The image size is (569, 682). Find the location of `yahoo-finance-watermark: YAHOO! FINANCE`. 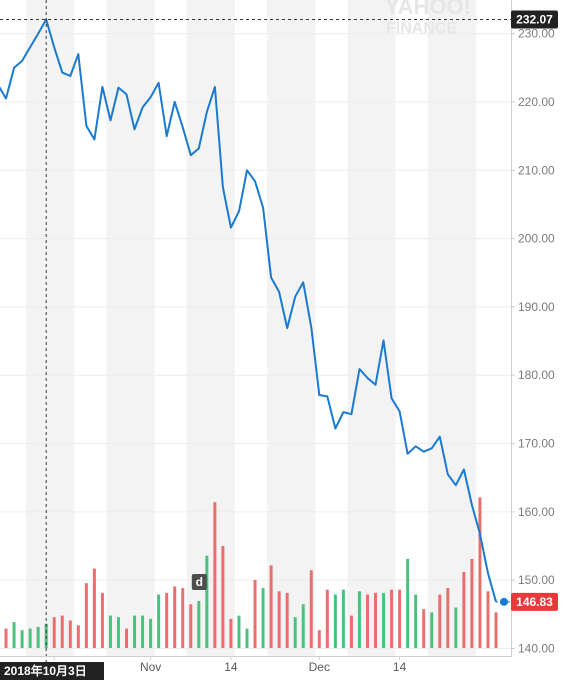

yahoo-finance-watermark: YAHOO! FINANCE is located at coordinates (428, 18).